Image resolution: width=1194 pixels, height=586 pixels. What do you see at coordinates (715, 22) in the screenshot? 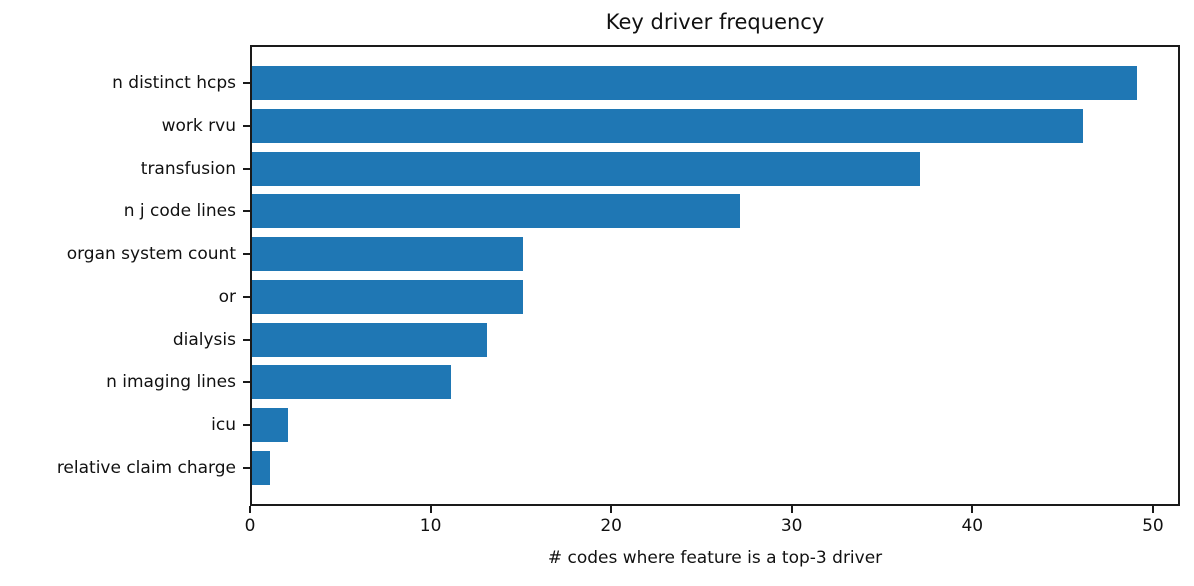
I see `chart-title: Key driver frequency` at bounding box center [715, 22].